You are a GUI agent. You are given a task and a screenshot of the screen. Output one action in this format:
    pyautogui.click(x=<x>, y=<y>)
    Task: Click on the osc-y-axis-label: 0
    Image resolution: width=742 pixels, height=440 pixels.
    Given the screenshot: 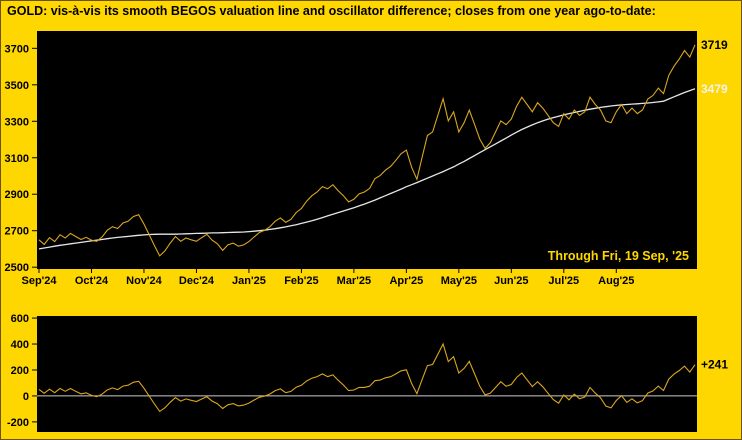 What is the action you would take?
    pyautogui.click(x=26, y=397)
    